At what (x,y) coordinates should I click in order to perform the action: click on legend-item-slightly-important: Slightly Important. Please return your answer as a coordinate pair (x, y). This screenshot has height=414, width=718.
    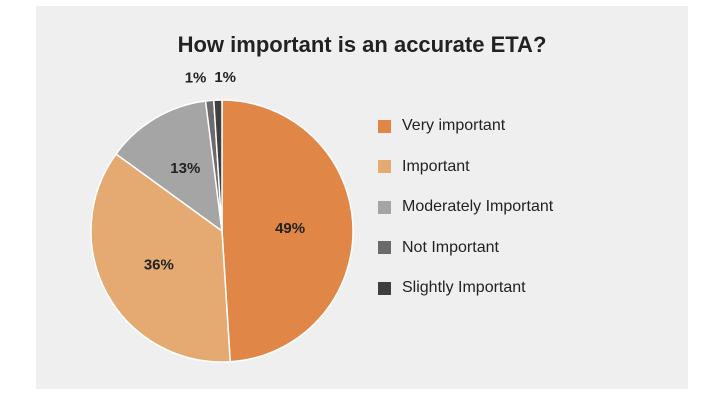
    Looking at the image, I should click on (465, 287).